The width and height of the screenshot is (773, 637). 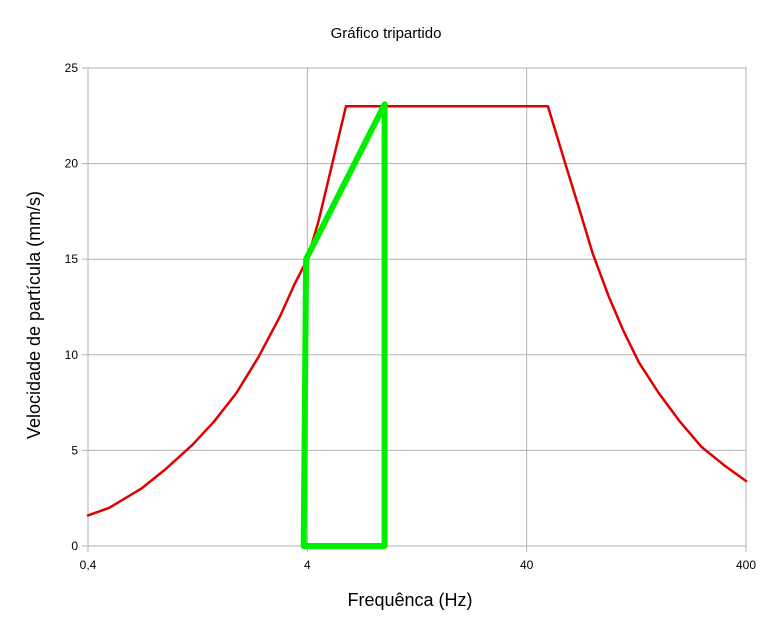 What do you see at coordinates (527, 565) in the screenshot?
I see `x-tick-label: 40` at bounding box center [527, 565].